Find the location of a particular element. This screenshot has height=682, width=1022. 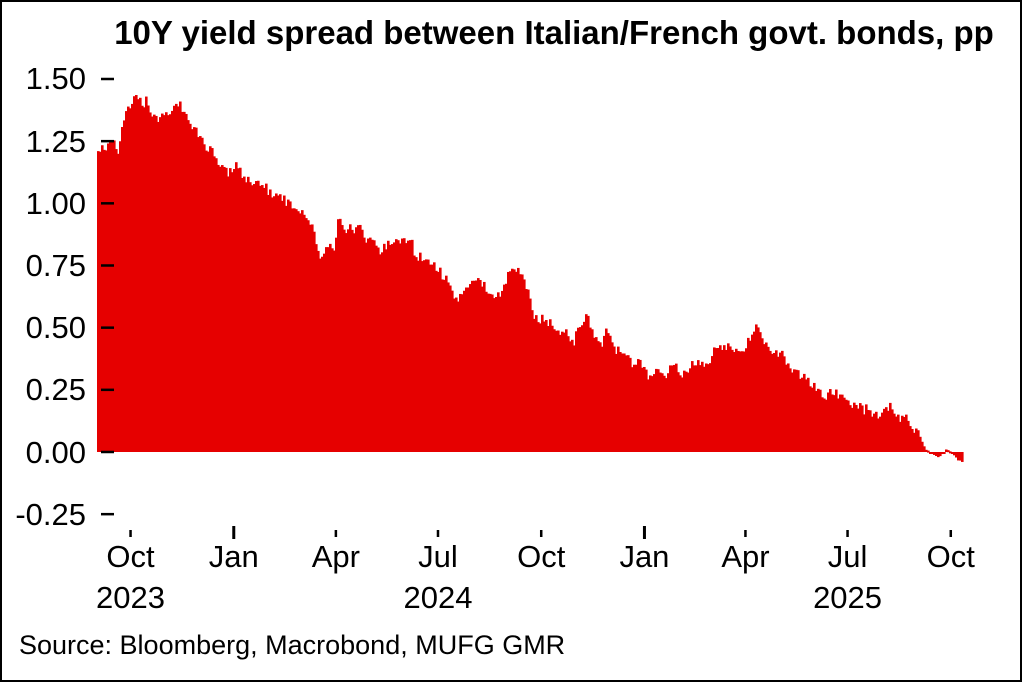

x-axis-month-label: Oct is located at coordinates (541, 556).